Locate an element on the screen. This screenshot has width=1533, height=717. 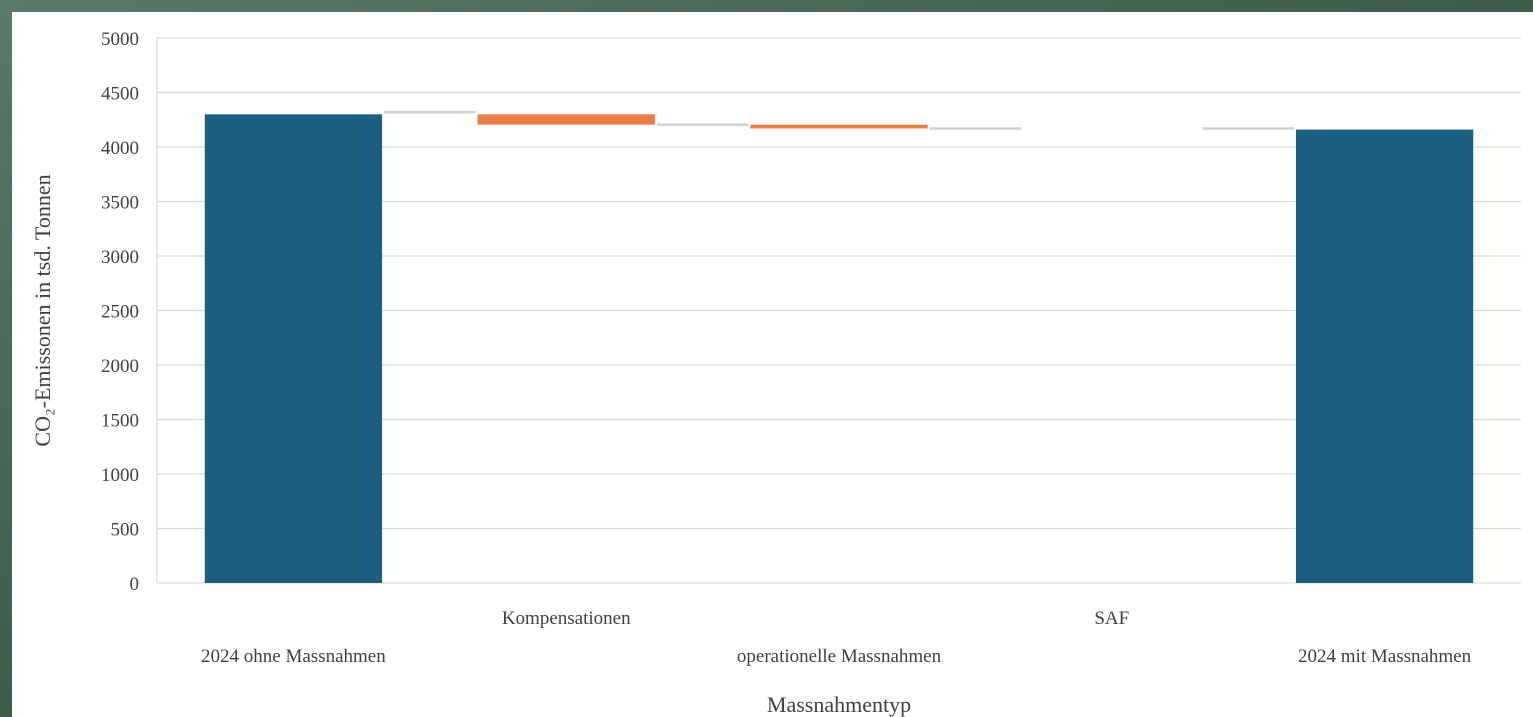
bar-2024-ohne-massnahmen is located at coordinates (293, 349).